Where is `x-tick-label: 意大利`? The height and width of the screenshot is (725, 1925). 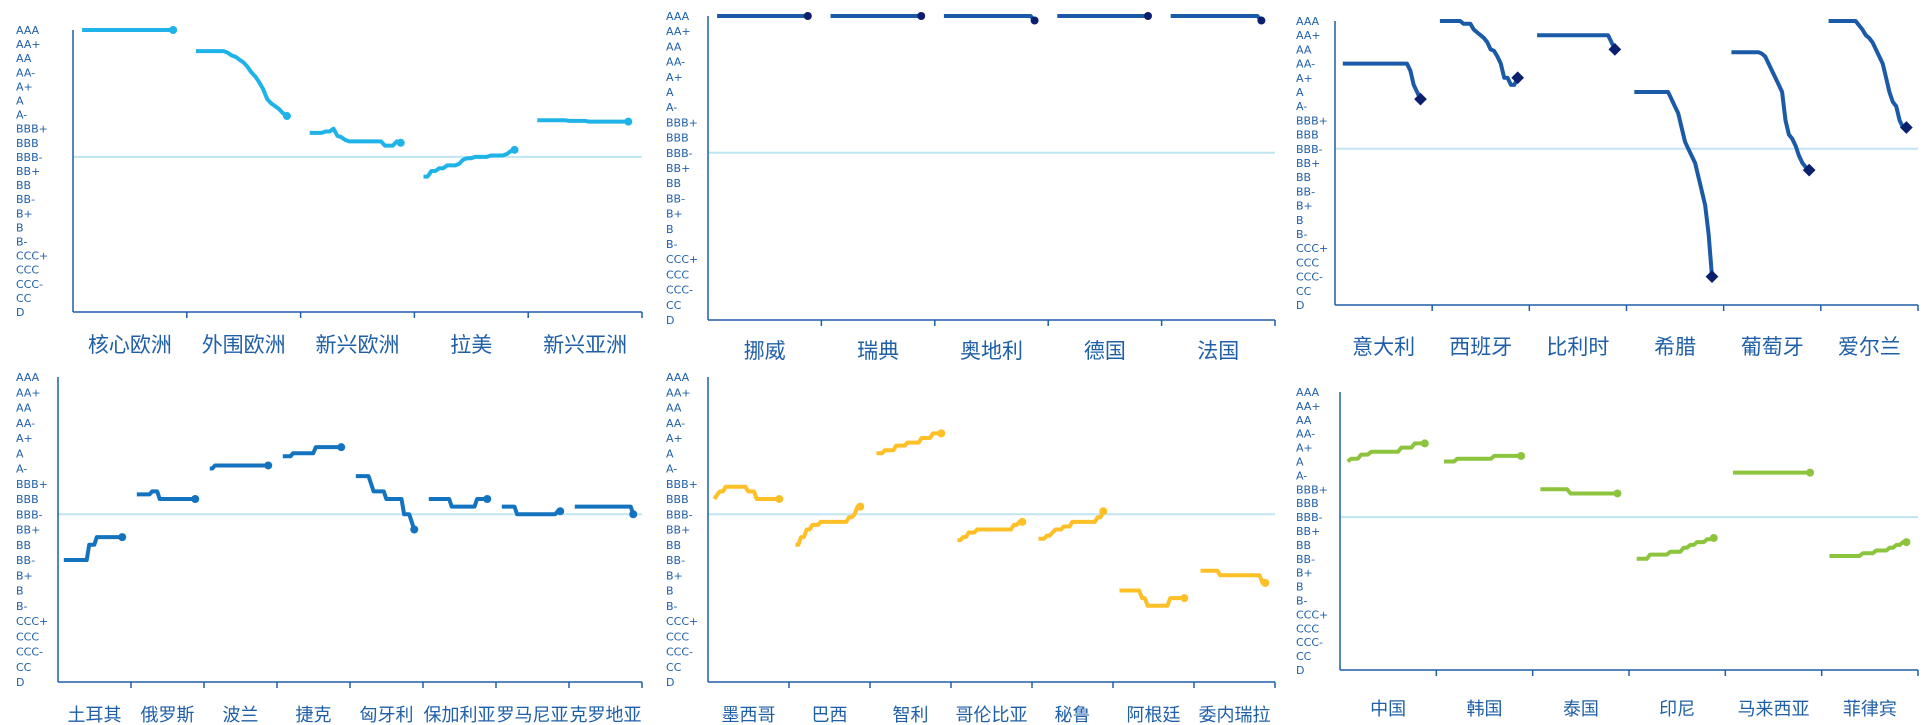
x-tick-label: 意大利 is located at coordinates (1383, 347).